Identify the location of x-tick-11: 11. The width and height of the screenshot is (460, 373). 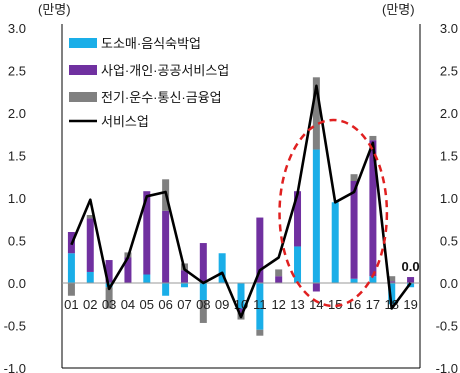
(260, 304).